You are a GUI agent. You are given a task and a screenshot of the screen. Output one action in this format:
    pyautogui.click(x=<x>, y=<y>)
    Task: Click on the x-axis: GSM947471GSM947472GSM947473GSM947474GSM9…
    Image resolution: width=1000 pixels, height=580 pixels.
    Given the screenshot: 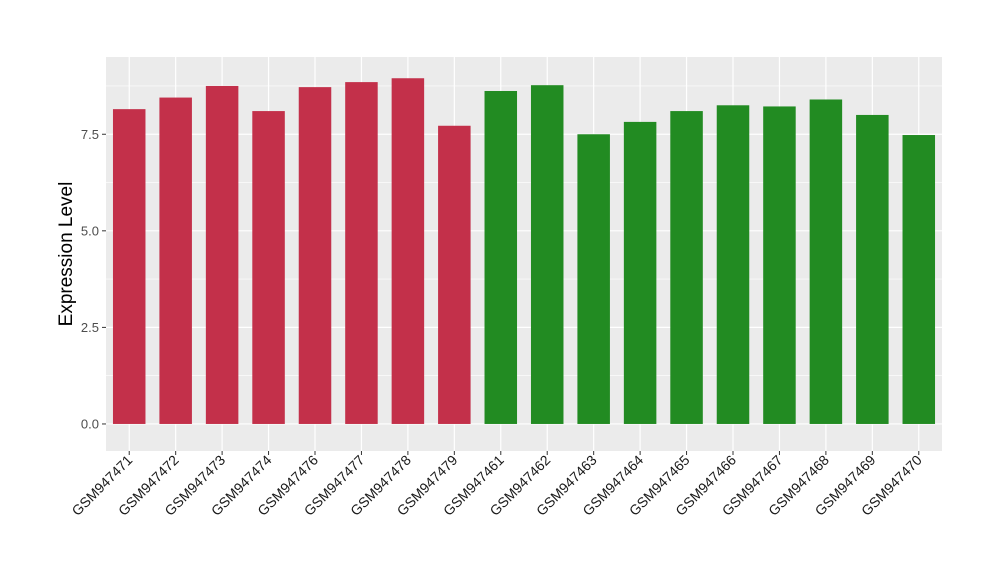 What is the action you would take?
    pyautogui.click(x=496, y=485)
    